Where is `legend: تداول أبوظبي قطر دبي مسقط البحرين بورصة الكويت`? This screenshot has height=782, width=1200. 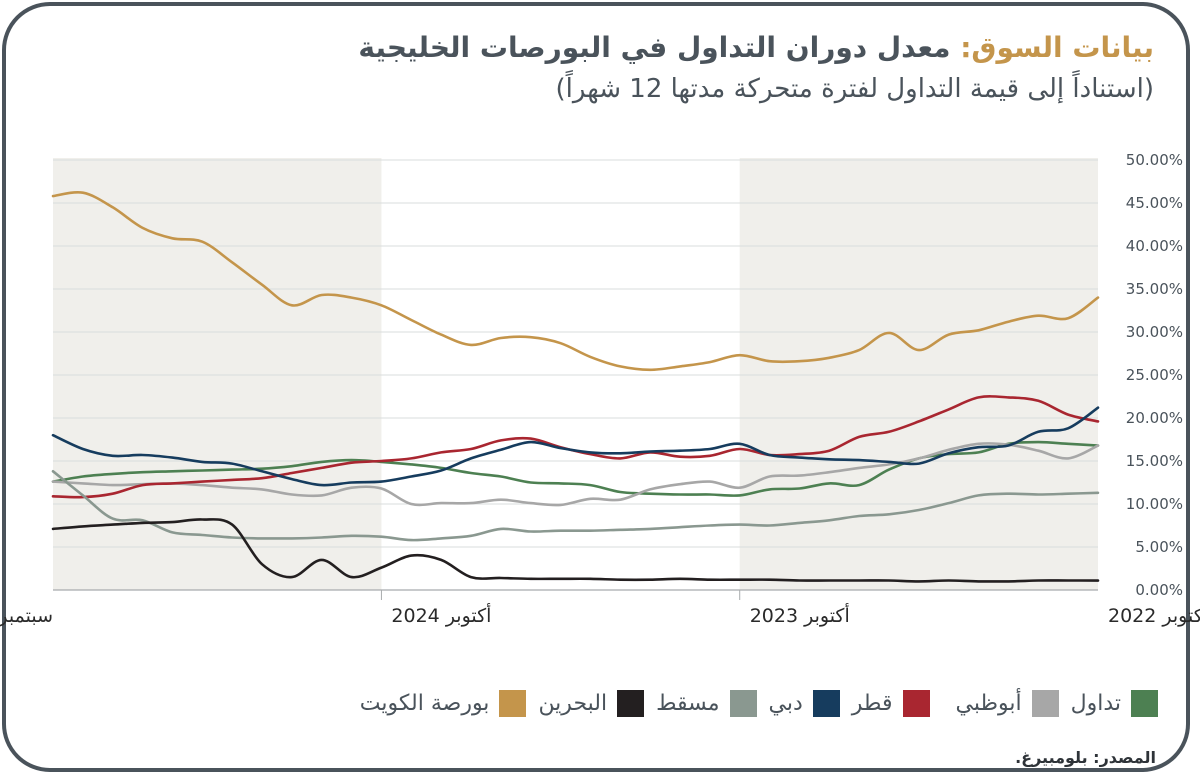
legend: تداول أبوظبي قطر دبي مسقط البحرين بورصة الكويت is located at coordinates (753, 703).